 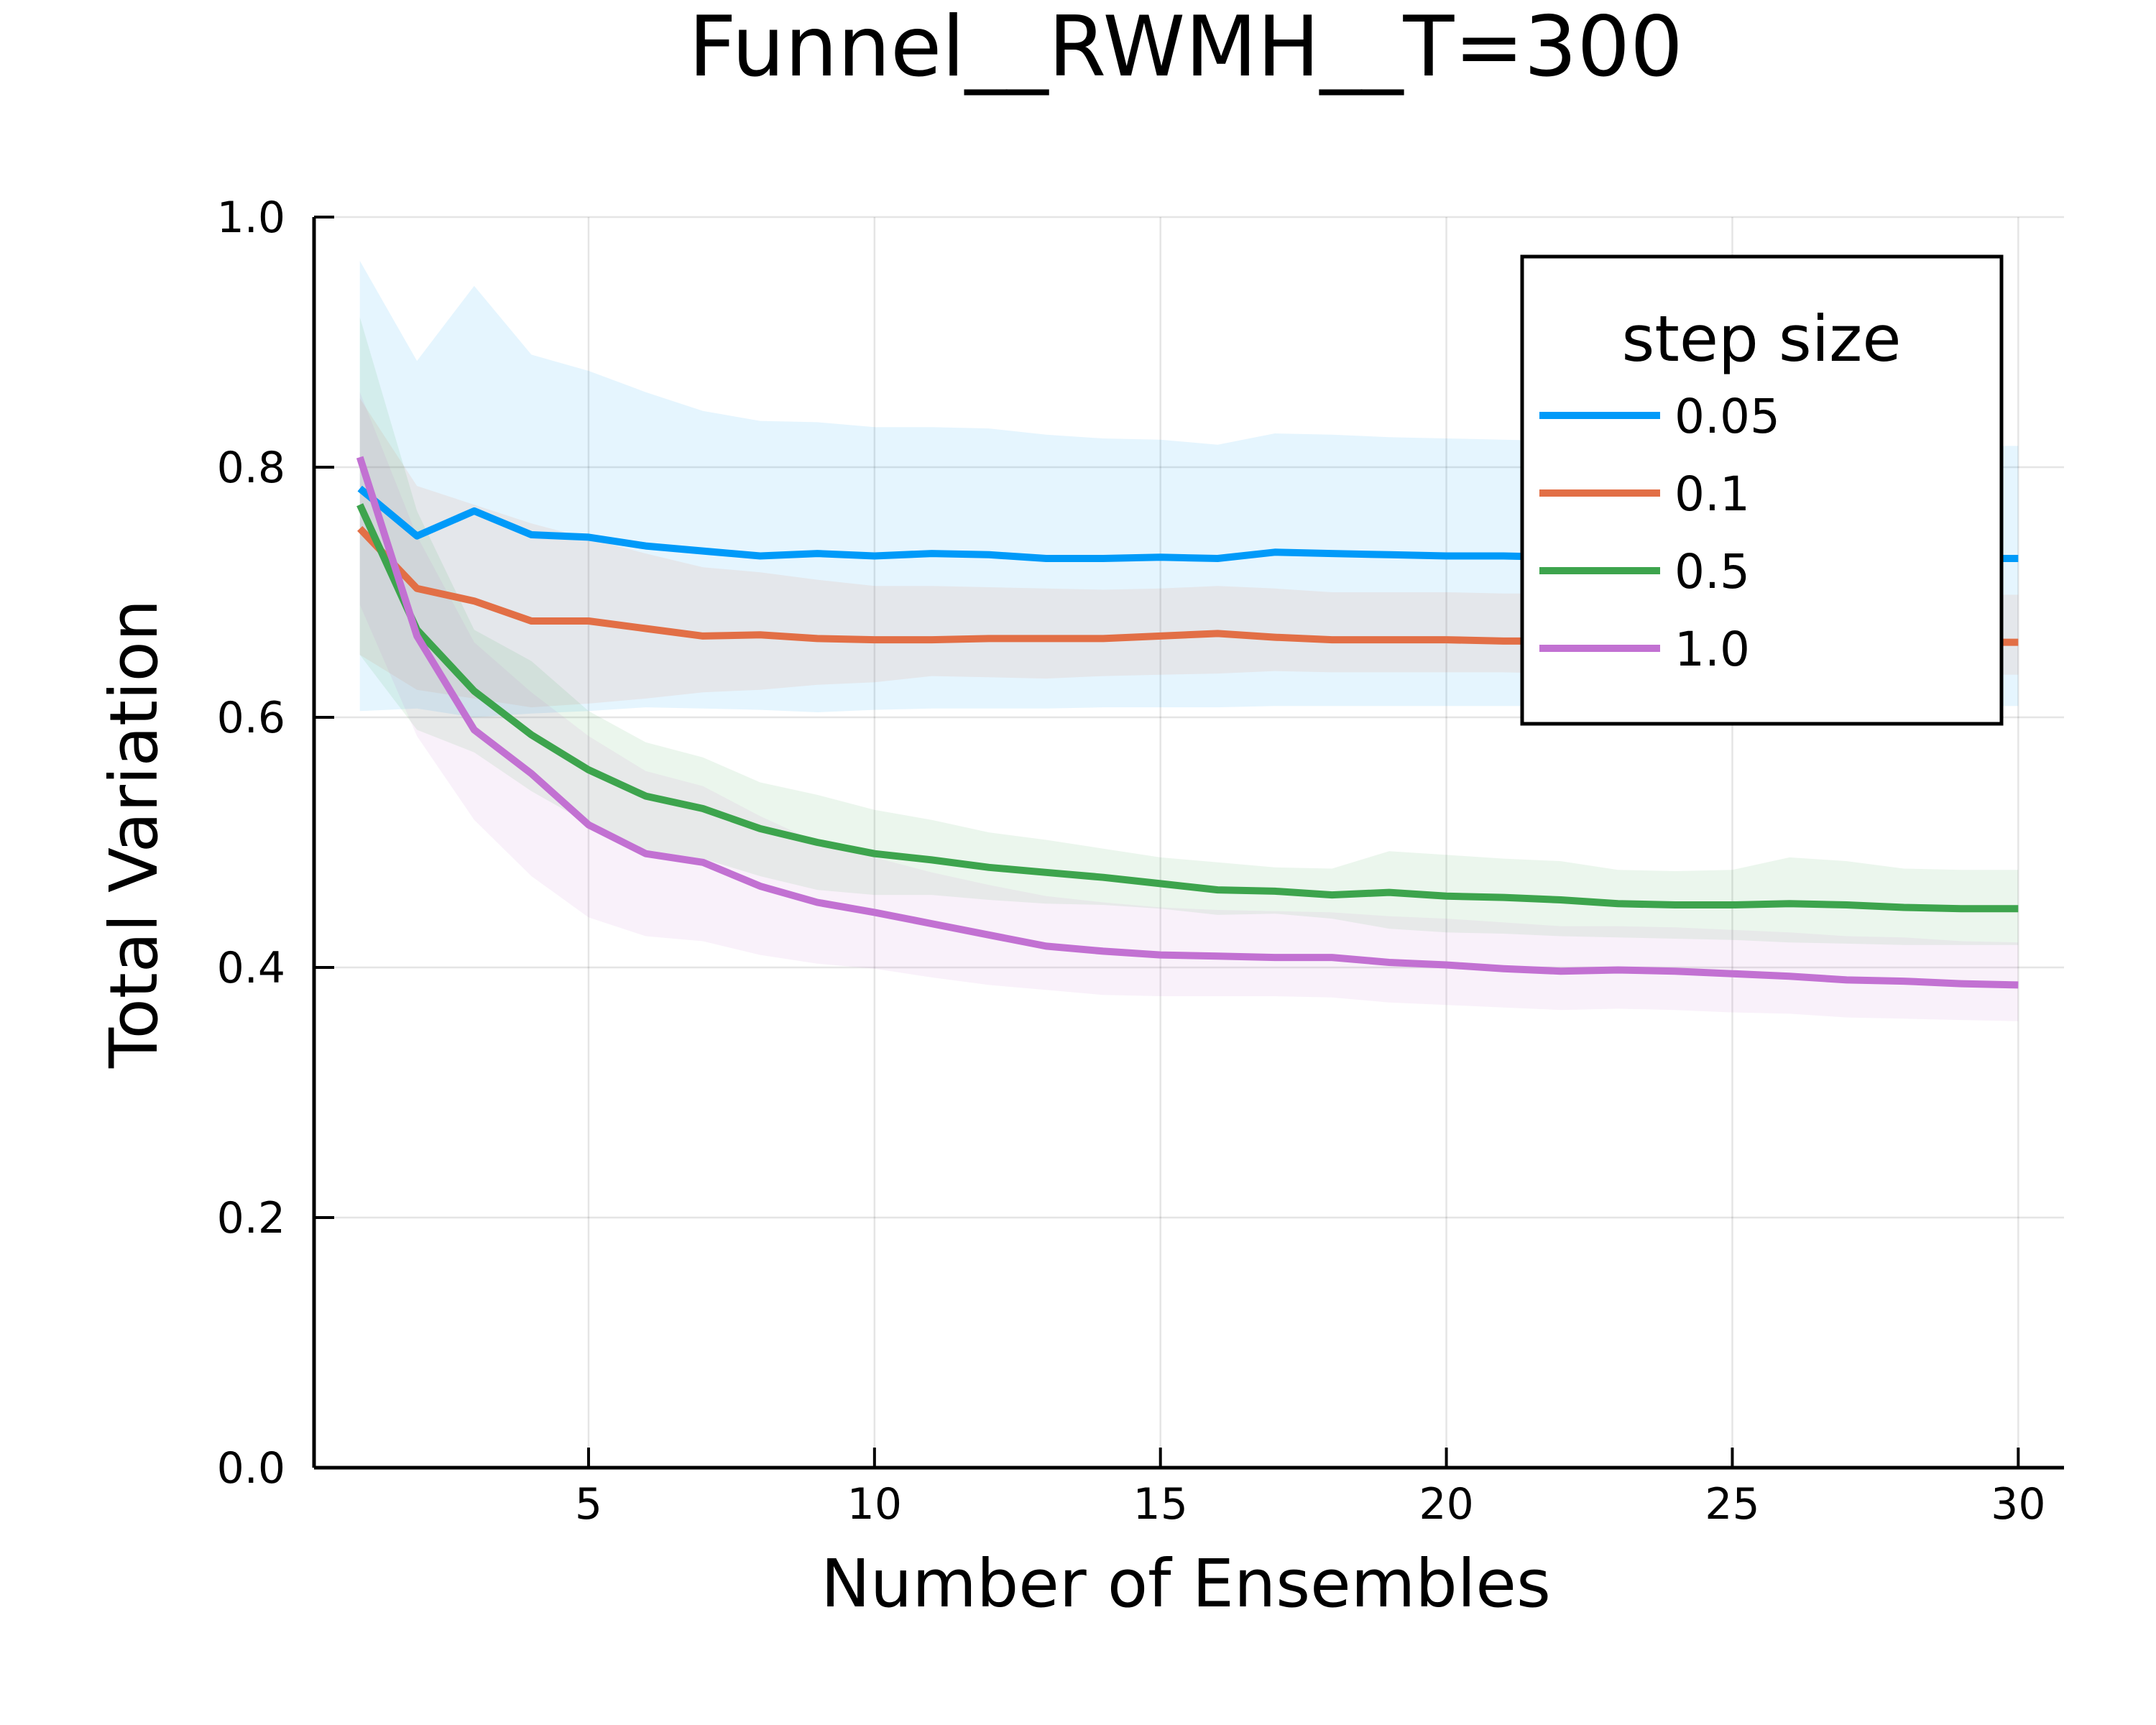 I want to click on y-tick-label: 0.2, so click(x=251, y=1218).